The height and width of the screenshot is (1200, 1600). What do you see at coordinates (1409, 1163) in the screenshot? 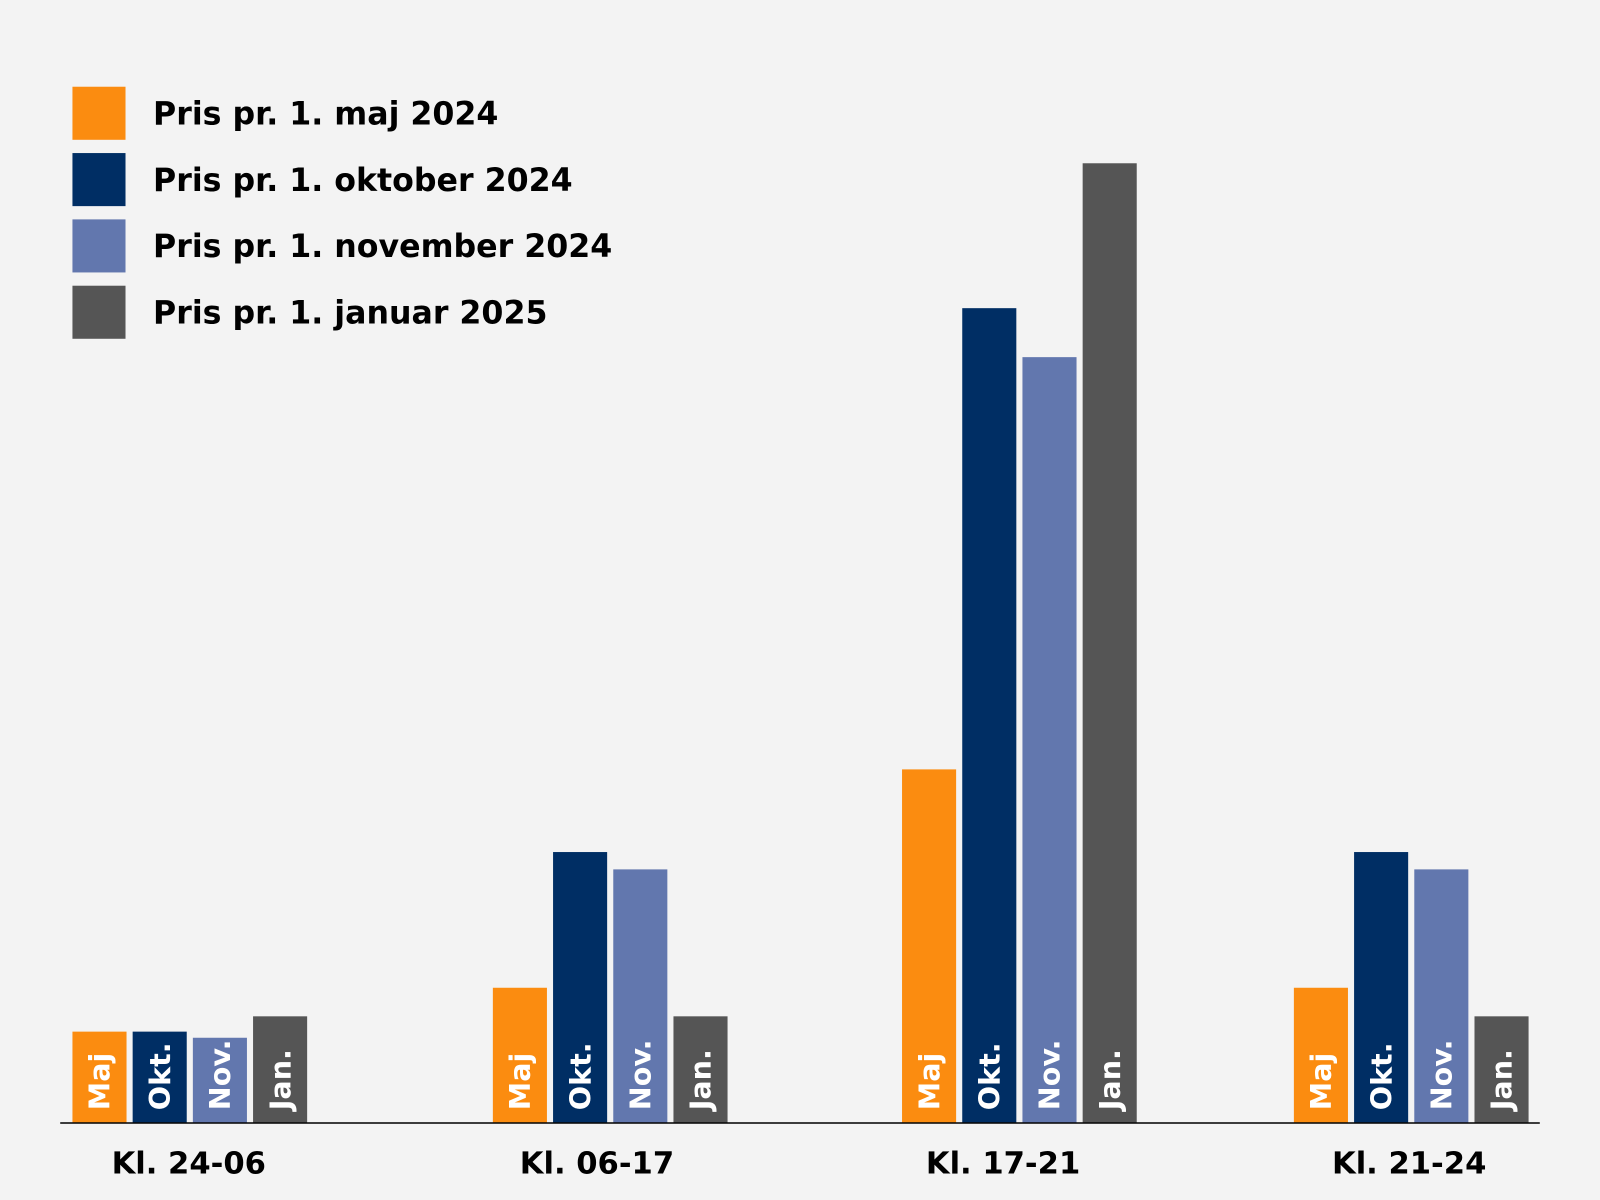
I see `x-tick-label: Kl. 21-24` at bounding box center [1409, 1163].